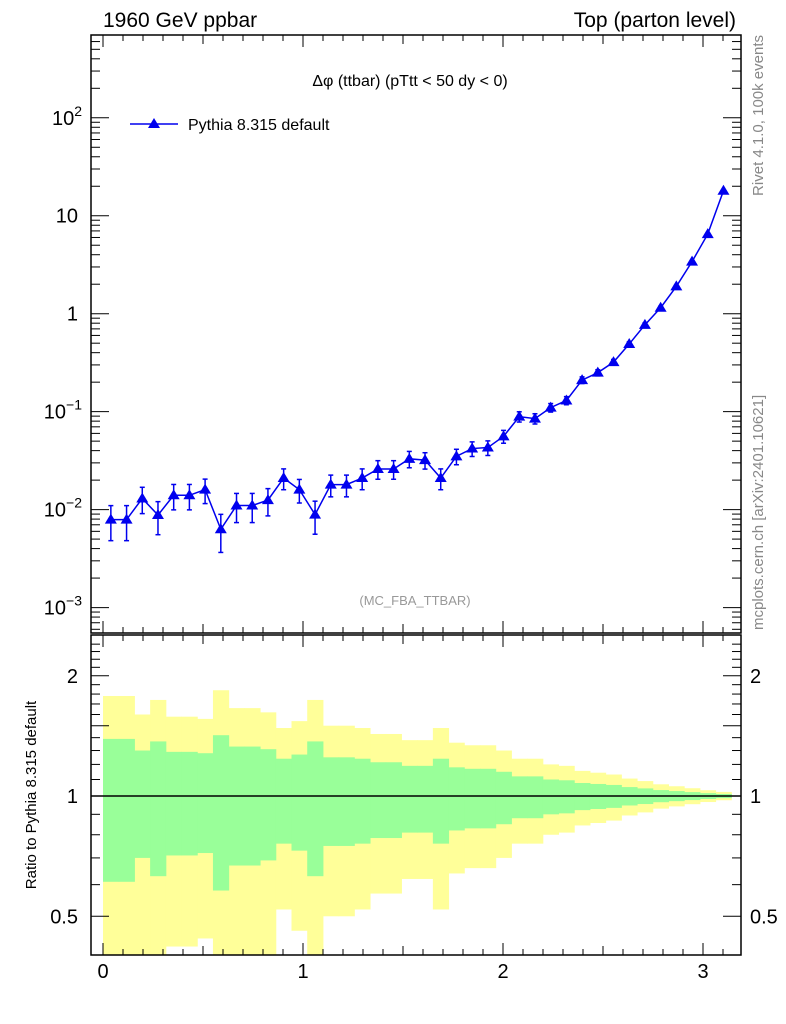 This screenshot has width=786, height=1024. Describe the element at coordinates (655, 20) in the screenshot. I see `header-right: Top (parton level)` at that location.